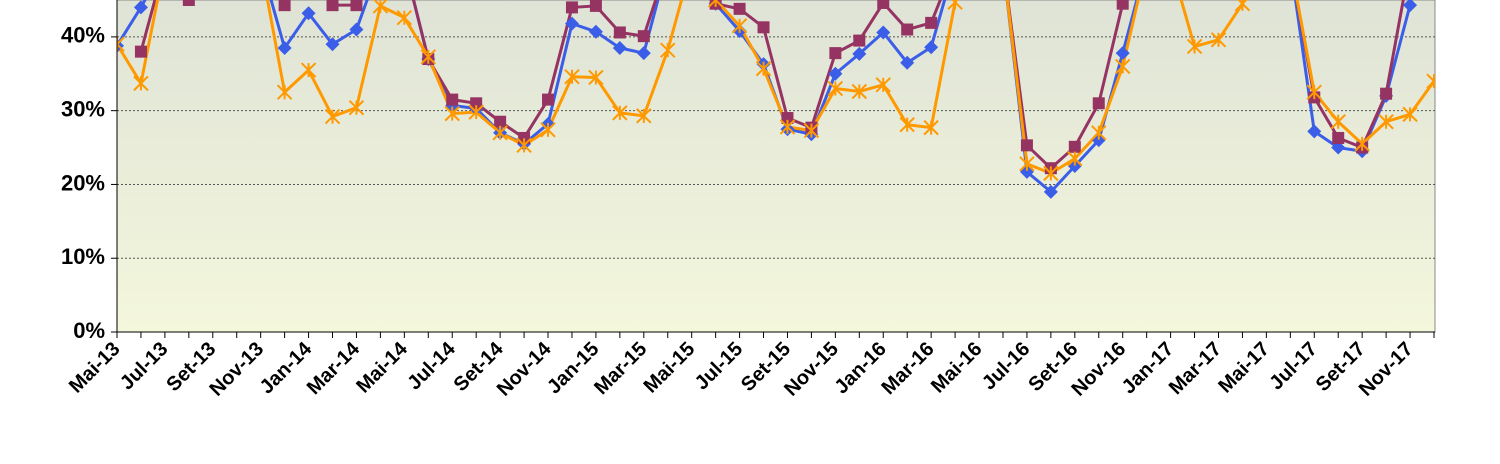 This screenshot has height=464, width=1500. Describe the element at coordinates (860, 368) in the screenshot. I see `x-tick-label: Jan-16` at that location.